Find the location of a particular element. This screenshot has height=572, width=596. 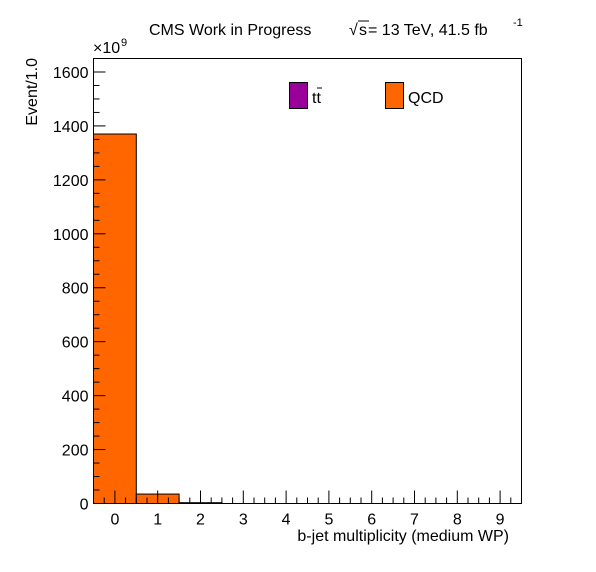

axis-multiplier-exponent: 9 is located at coordinates (124, 43).